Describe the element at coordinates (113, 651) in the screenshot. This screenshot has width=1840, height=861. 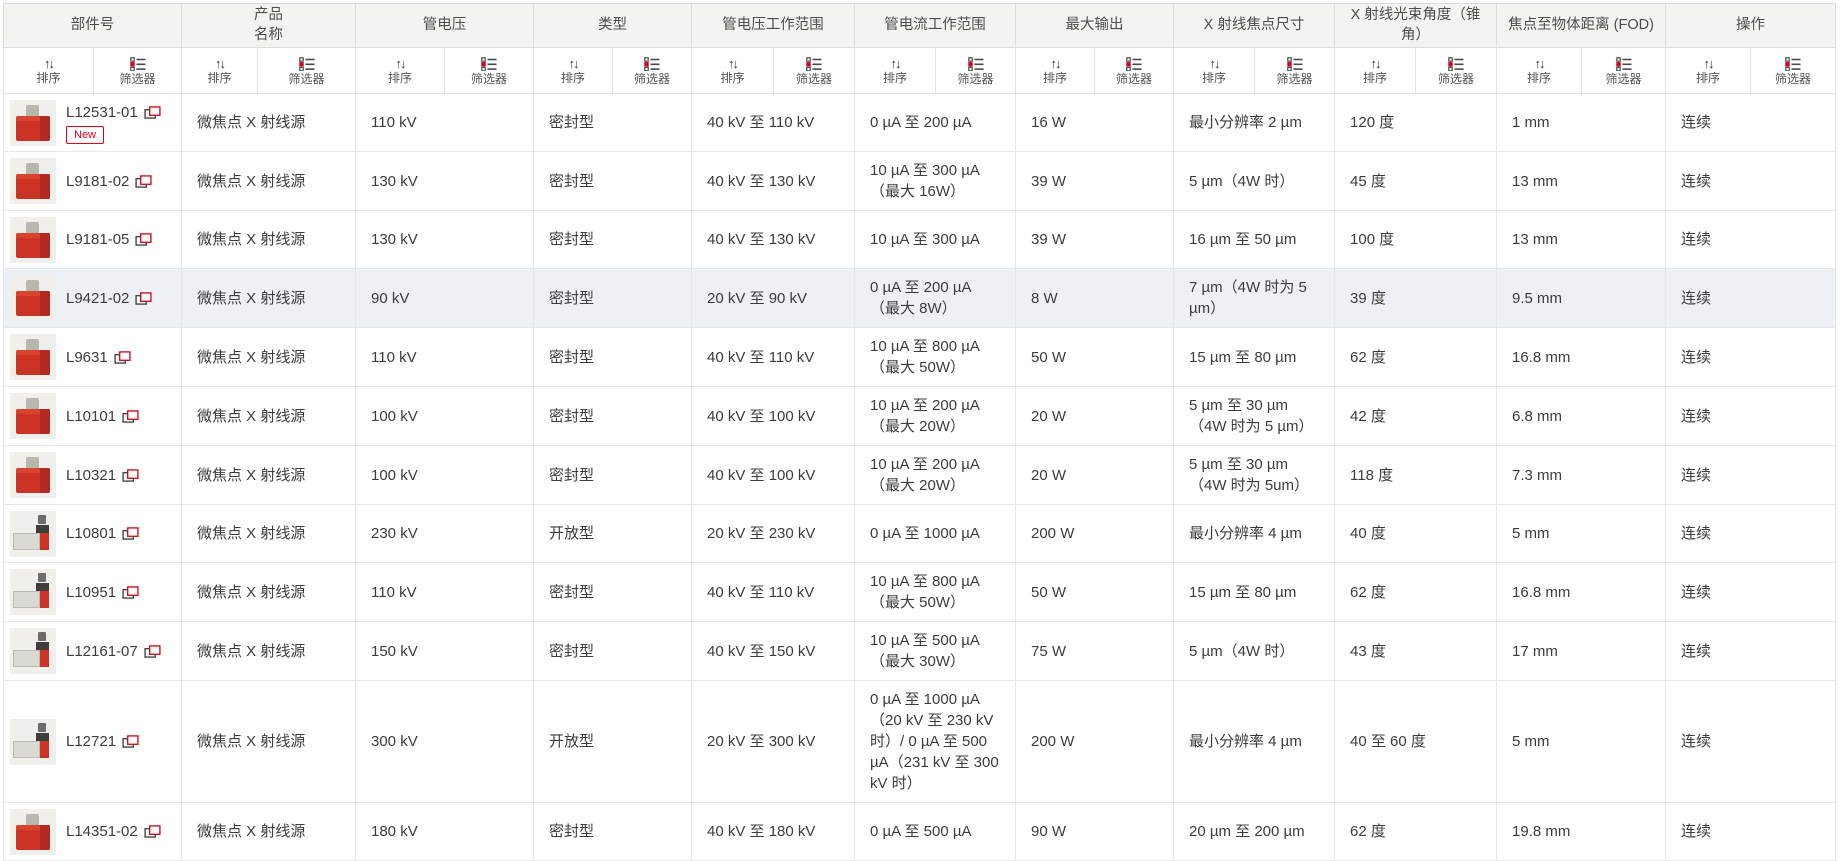
I see `part-number-link: L12161-07` at that location.